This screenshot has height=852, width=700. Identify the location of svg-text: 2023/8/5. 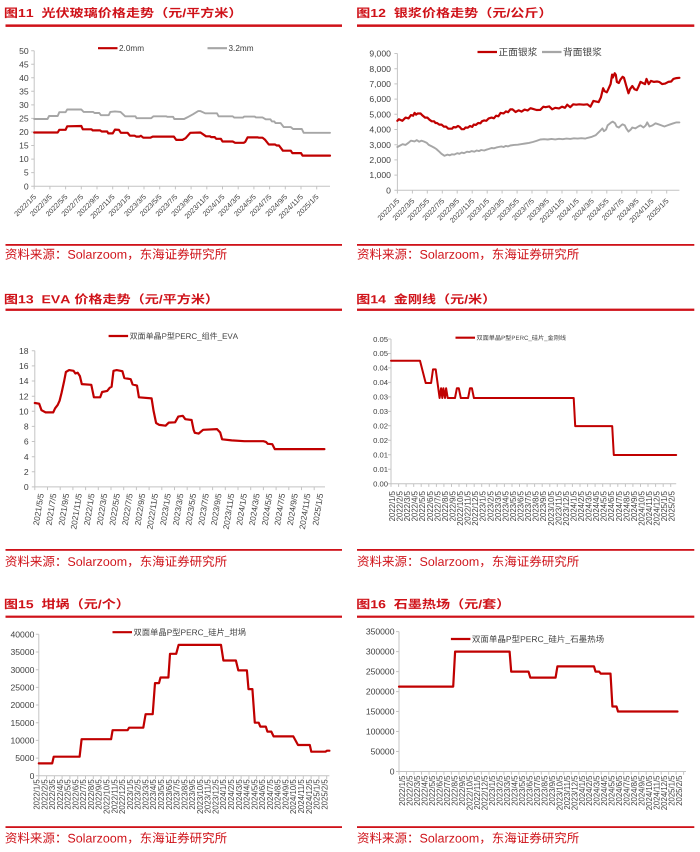
(544, 790).